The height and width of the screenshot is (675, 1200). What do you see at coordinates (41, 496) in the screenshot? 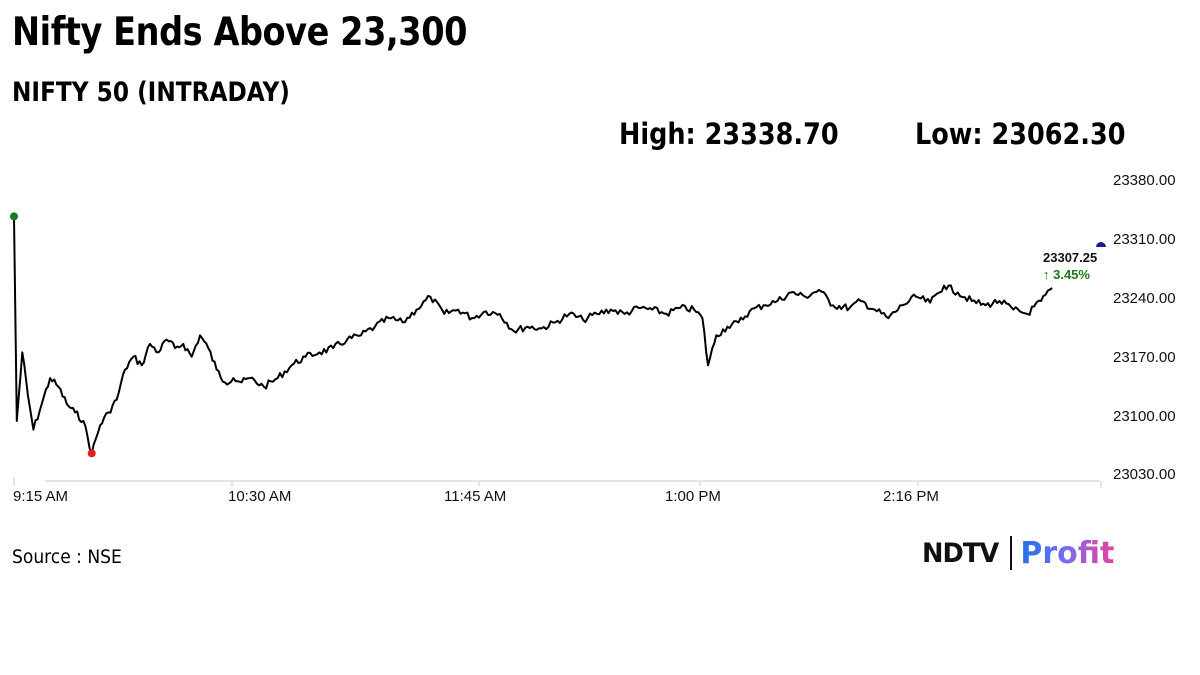
I see `x-tick-label: 9:15 AM` at bounding box center [41, 496].